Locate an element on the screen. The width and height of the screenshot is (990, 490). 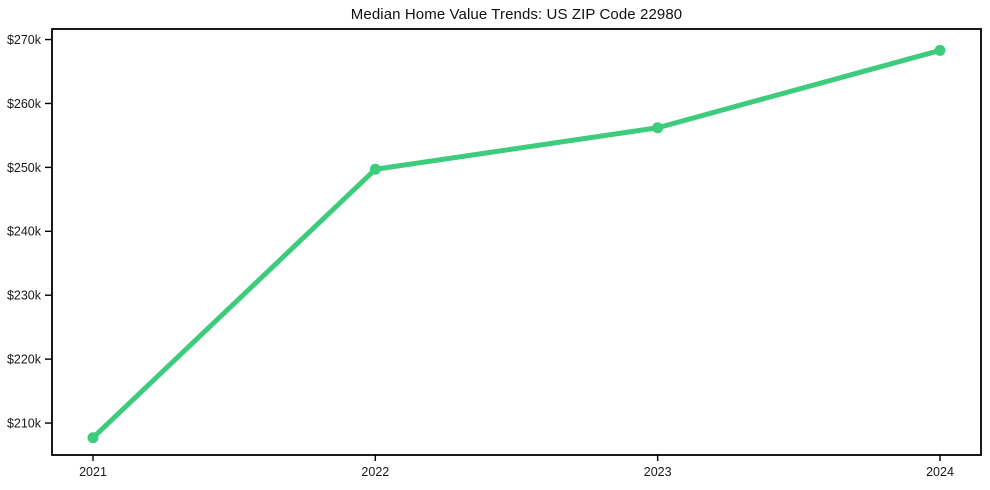
data-point-2024 is located at coordinates (940, 50).